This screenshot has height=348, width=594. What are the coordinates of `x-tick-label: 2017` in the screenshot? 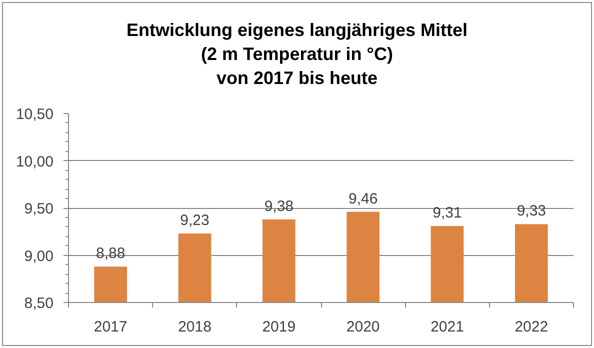 It's located at (111, 327).